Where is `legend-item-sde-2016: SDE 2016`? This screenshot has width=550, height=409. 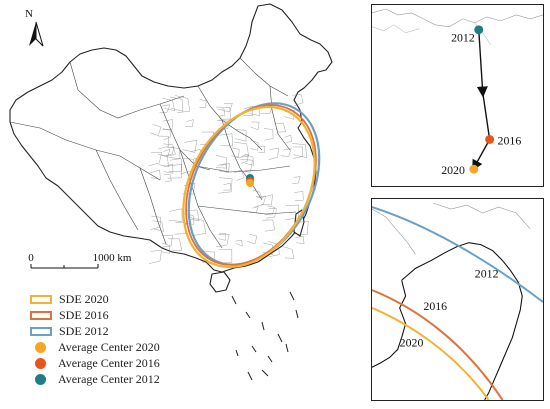
legend-item-sde-2016: SDE 2016 is located at coordinates (95, 315).